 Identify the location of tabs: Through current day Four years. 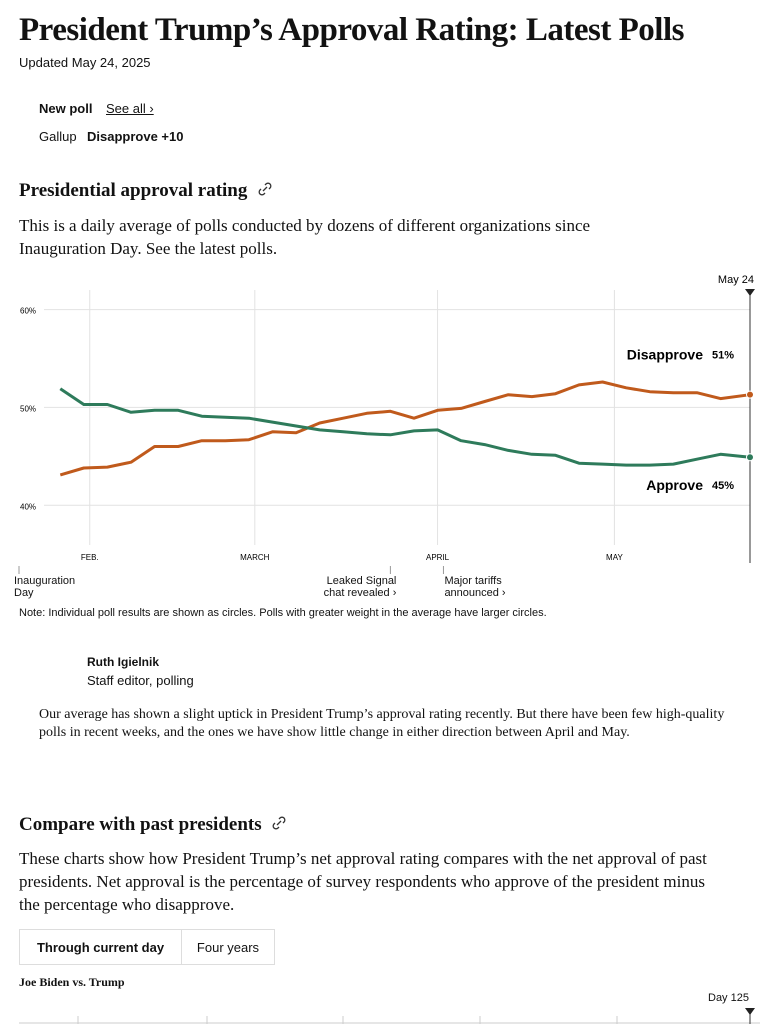
(147, 947).